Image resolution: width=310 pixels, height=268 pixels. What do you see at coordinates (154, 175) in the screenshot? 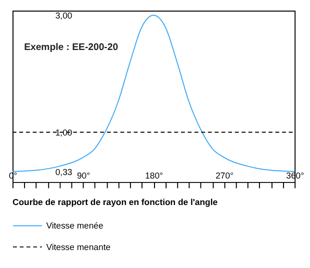
I see `x-tick-label: 180°` at bounding box center [154, 175].